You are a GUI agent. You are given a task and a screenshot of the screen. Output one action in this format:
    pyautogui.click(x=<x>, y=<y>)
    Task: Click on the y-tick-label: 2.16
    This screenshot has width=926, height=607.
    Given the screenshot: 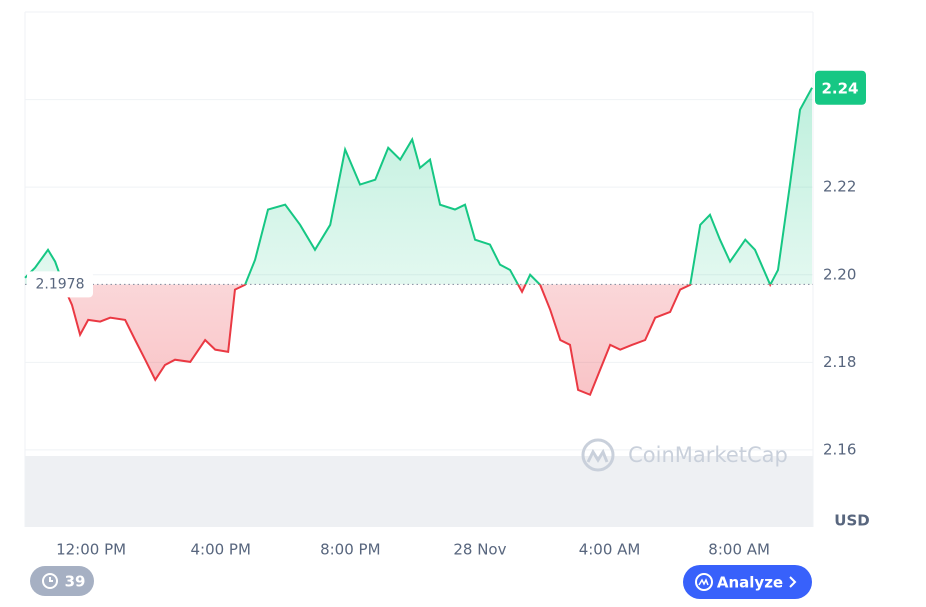 What is the action you would take?
    pyautogui.click(x=839, y=449)
    